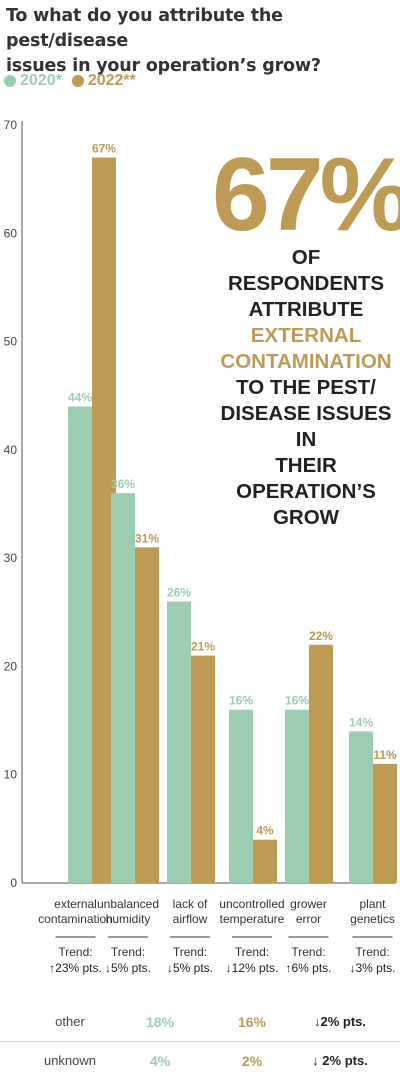 This screenshot has height=1080, width=400. What do you see at coordinates (190, 904) in the screenshot?
I see `category-label-line: lack of` at bounding box center [190, 904].